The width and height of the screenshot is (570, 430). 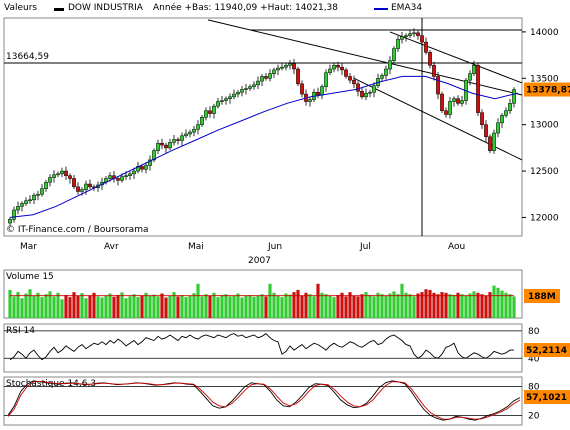 What do you see at coordinates (544, 218) in the screenshot?
I see `price-ytick-label: 12000` at bounding box center [544, 218].